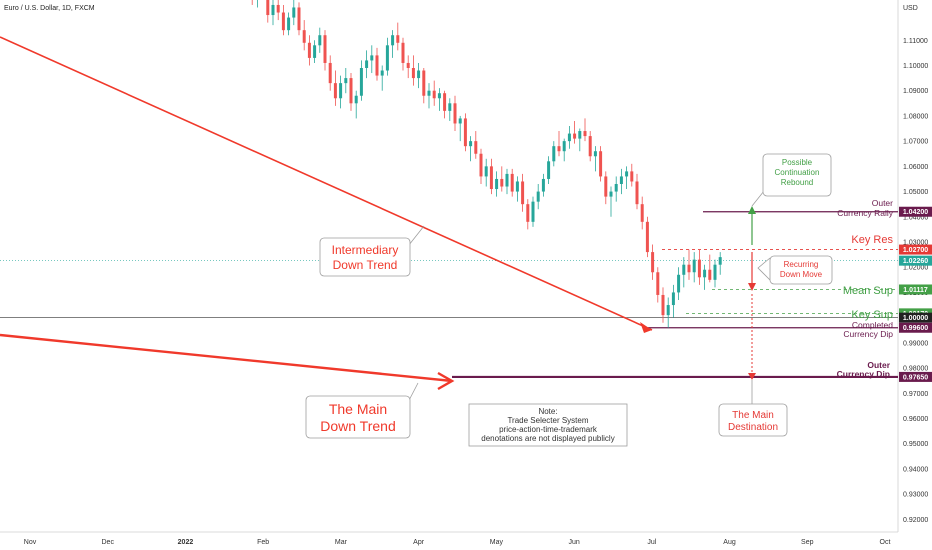 The image size is (932, 550). What do you see at coordinates (915, 520) in the screenshot?
I see `y-tick-label: 0.92000` at bounding box center [915, 520].